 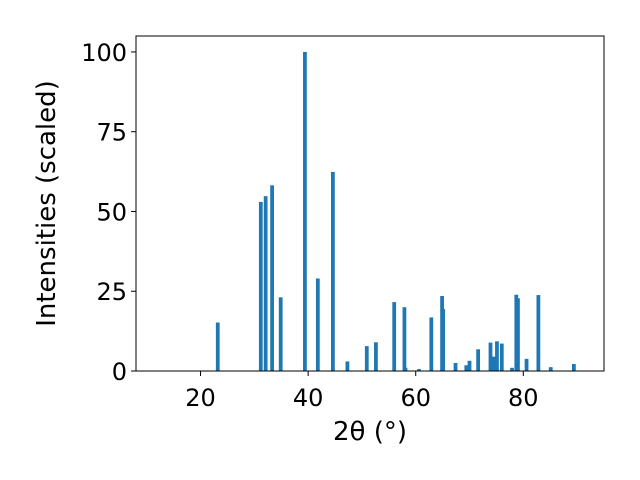 What do you see at coordinates (415, 398) in the screenshot?
I see `x-tick-label: 60` at bounding box center [415, 398].